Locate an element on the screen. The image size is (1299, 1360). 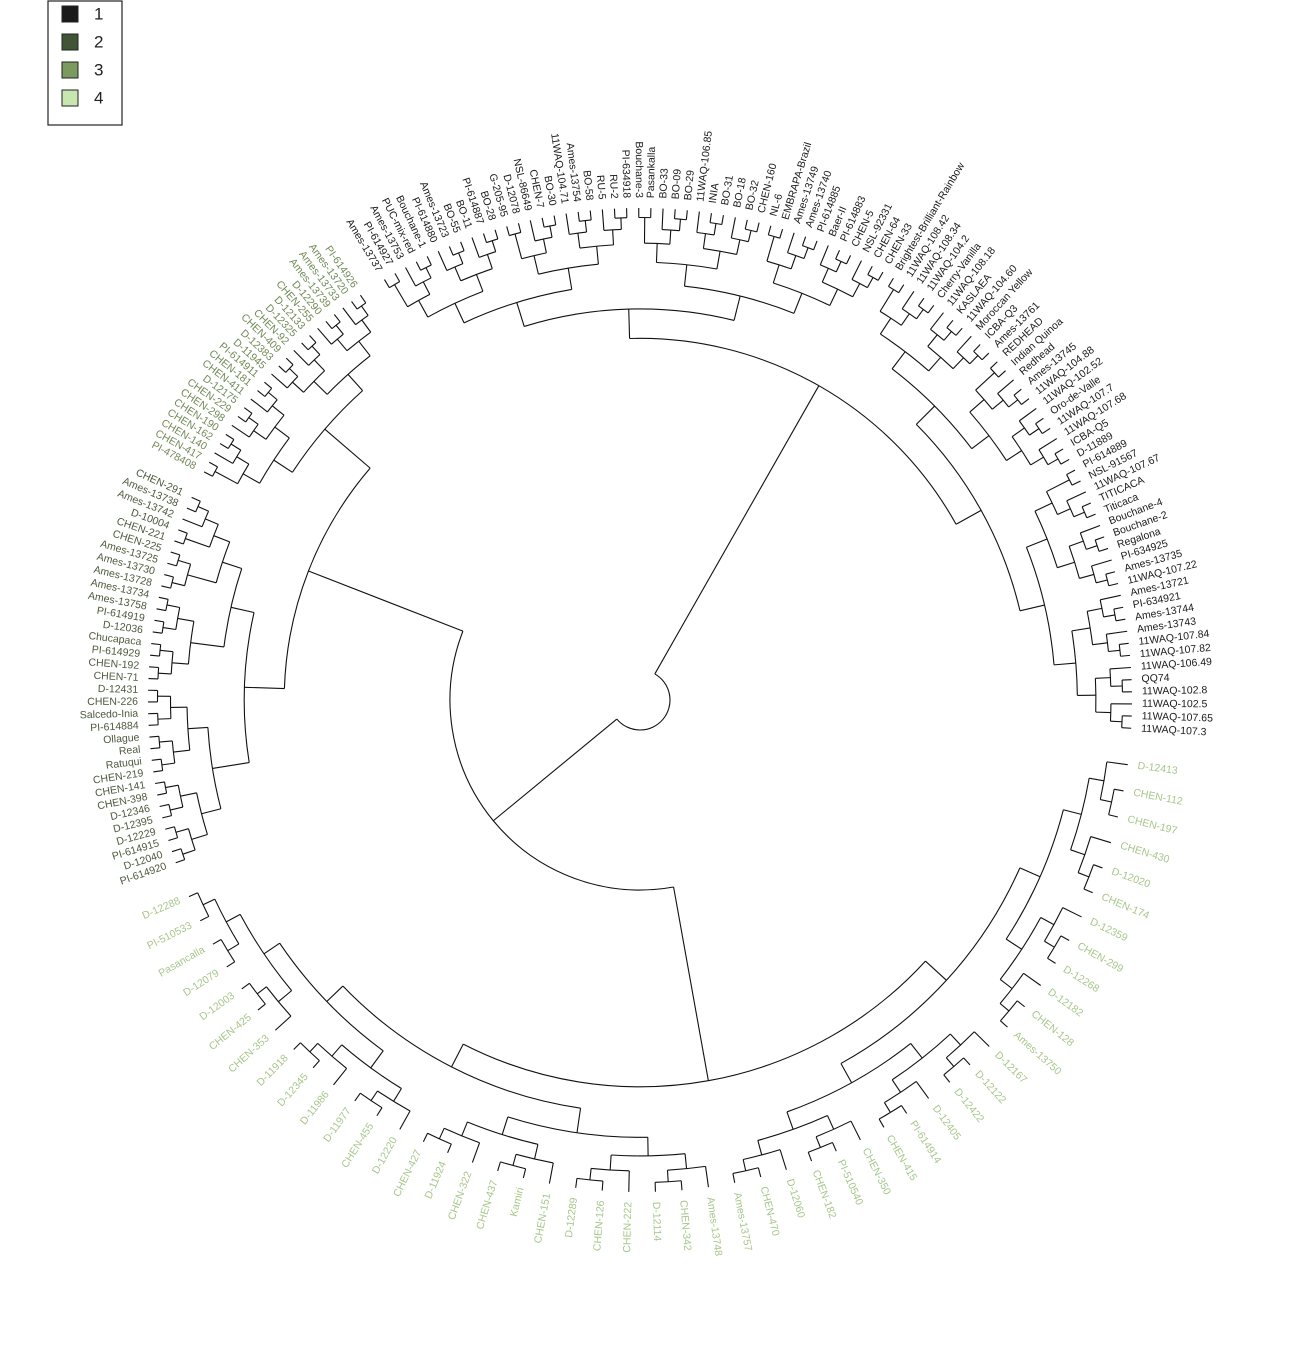
leaf-label: CHEN-322 is located at coordinates (460, 1196).